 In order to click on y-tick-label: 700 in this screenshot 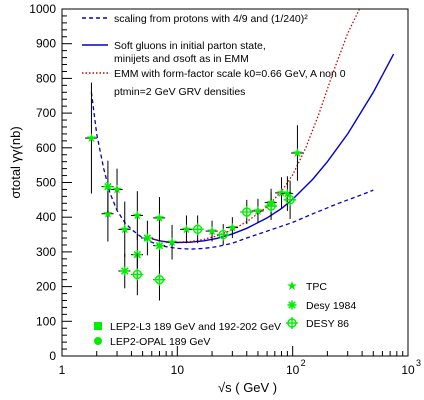, I will do `click(46, 113)`.